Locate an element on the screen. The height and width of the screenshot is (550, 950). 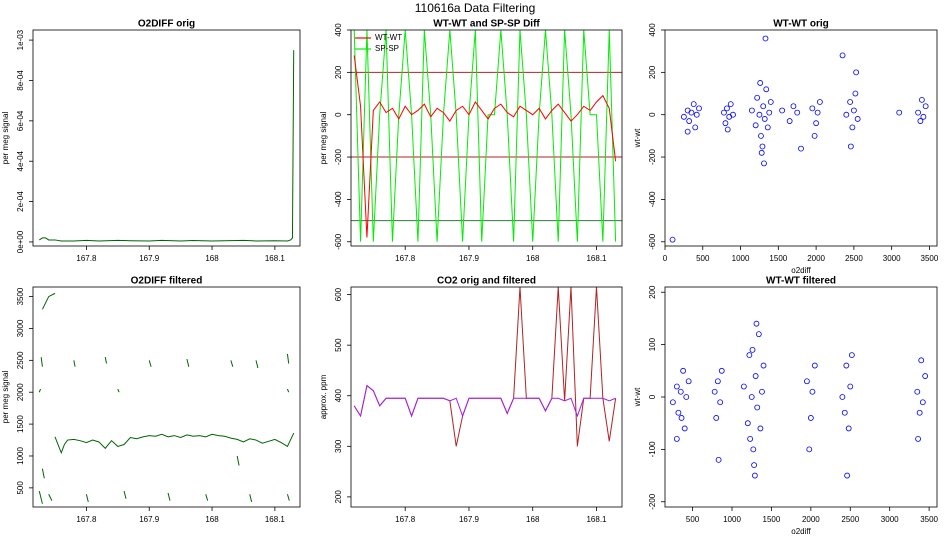
x-tick-label: 1500 is located at coordinates (772, 519).